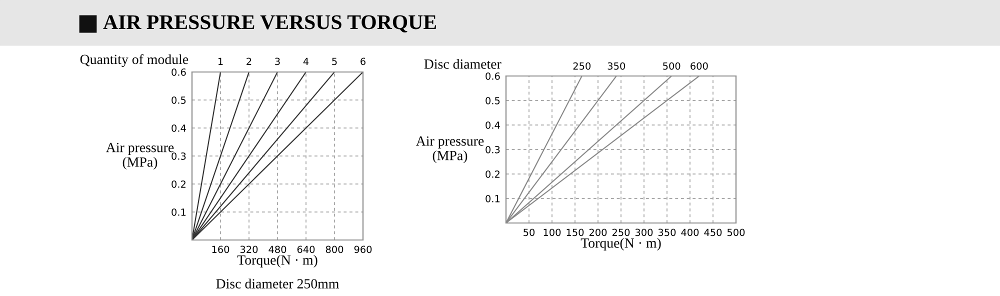  What do you see at coordinates (529, 232) in the screenshot?
I see `x-tick-label: 50` at bounding box center [529, 232].